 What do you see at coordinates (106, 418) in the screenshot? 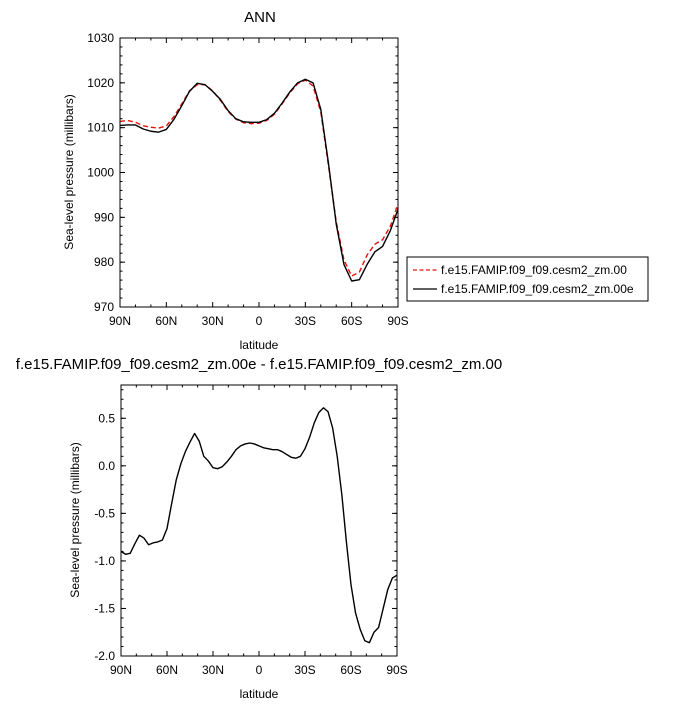
I see `y-tick-label: 0.5` at bounding box center [106, 418].